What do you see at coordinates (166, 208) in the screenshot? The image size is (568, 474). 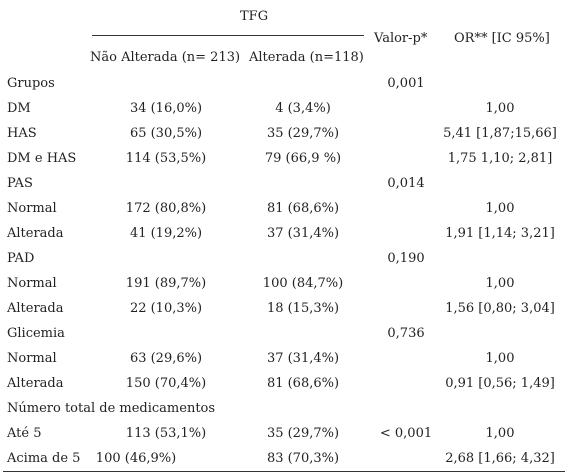 I see `cell-nao-alterada: 172 (80,8%)` at bounding box center [166, 208].